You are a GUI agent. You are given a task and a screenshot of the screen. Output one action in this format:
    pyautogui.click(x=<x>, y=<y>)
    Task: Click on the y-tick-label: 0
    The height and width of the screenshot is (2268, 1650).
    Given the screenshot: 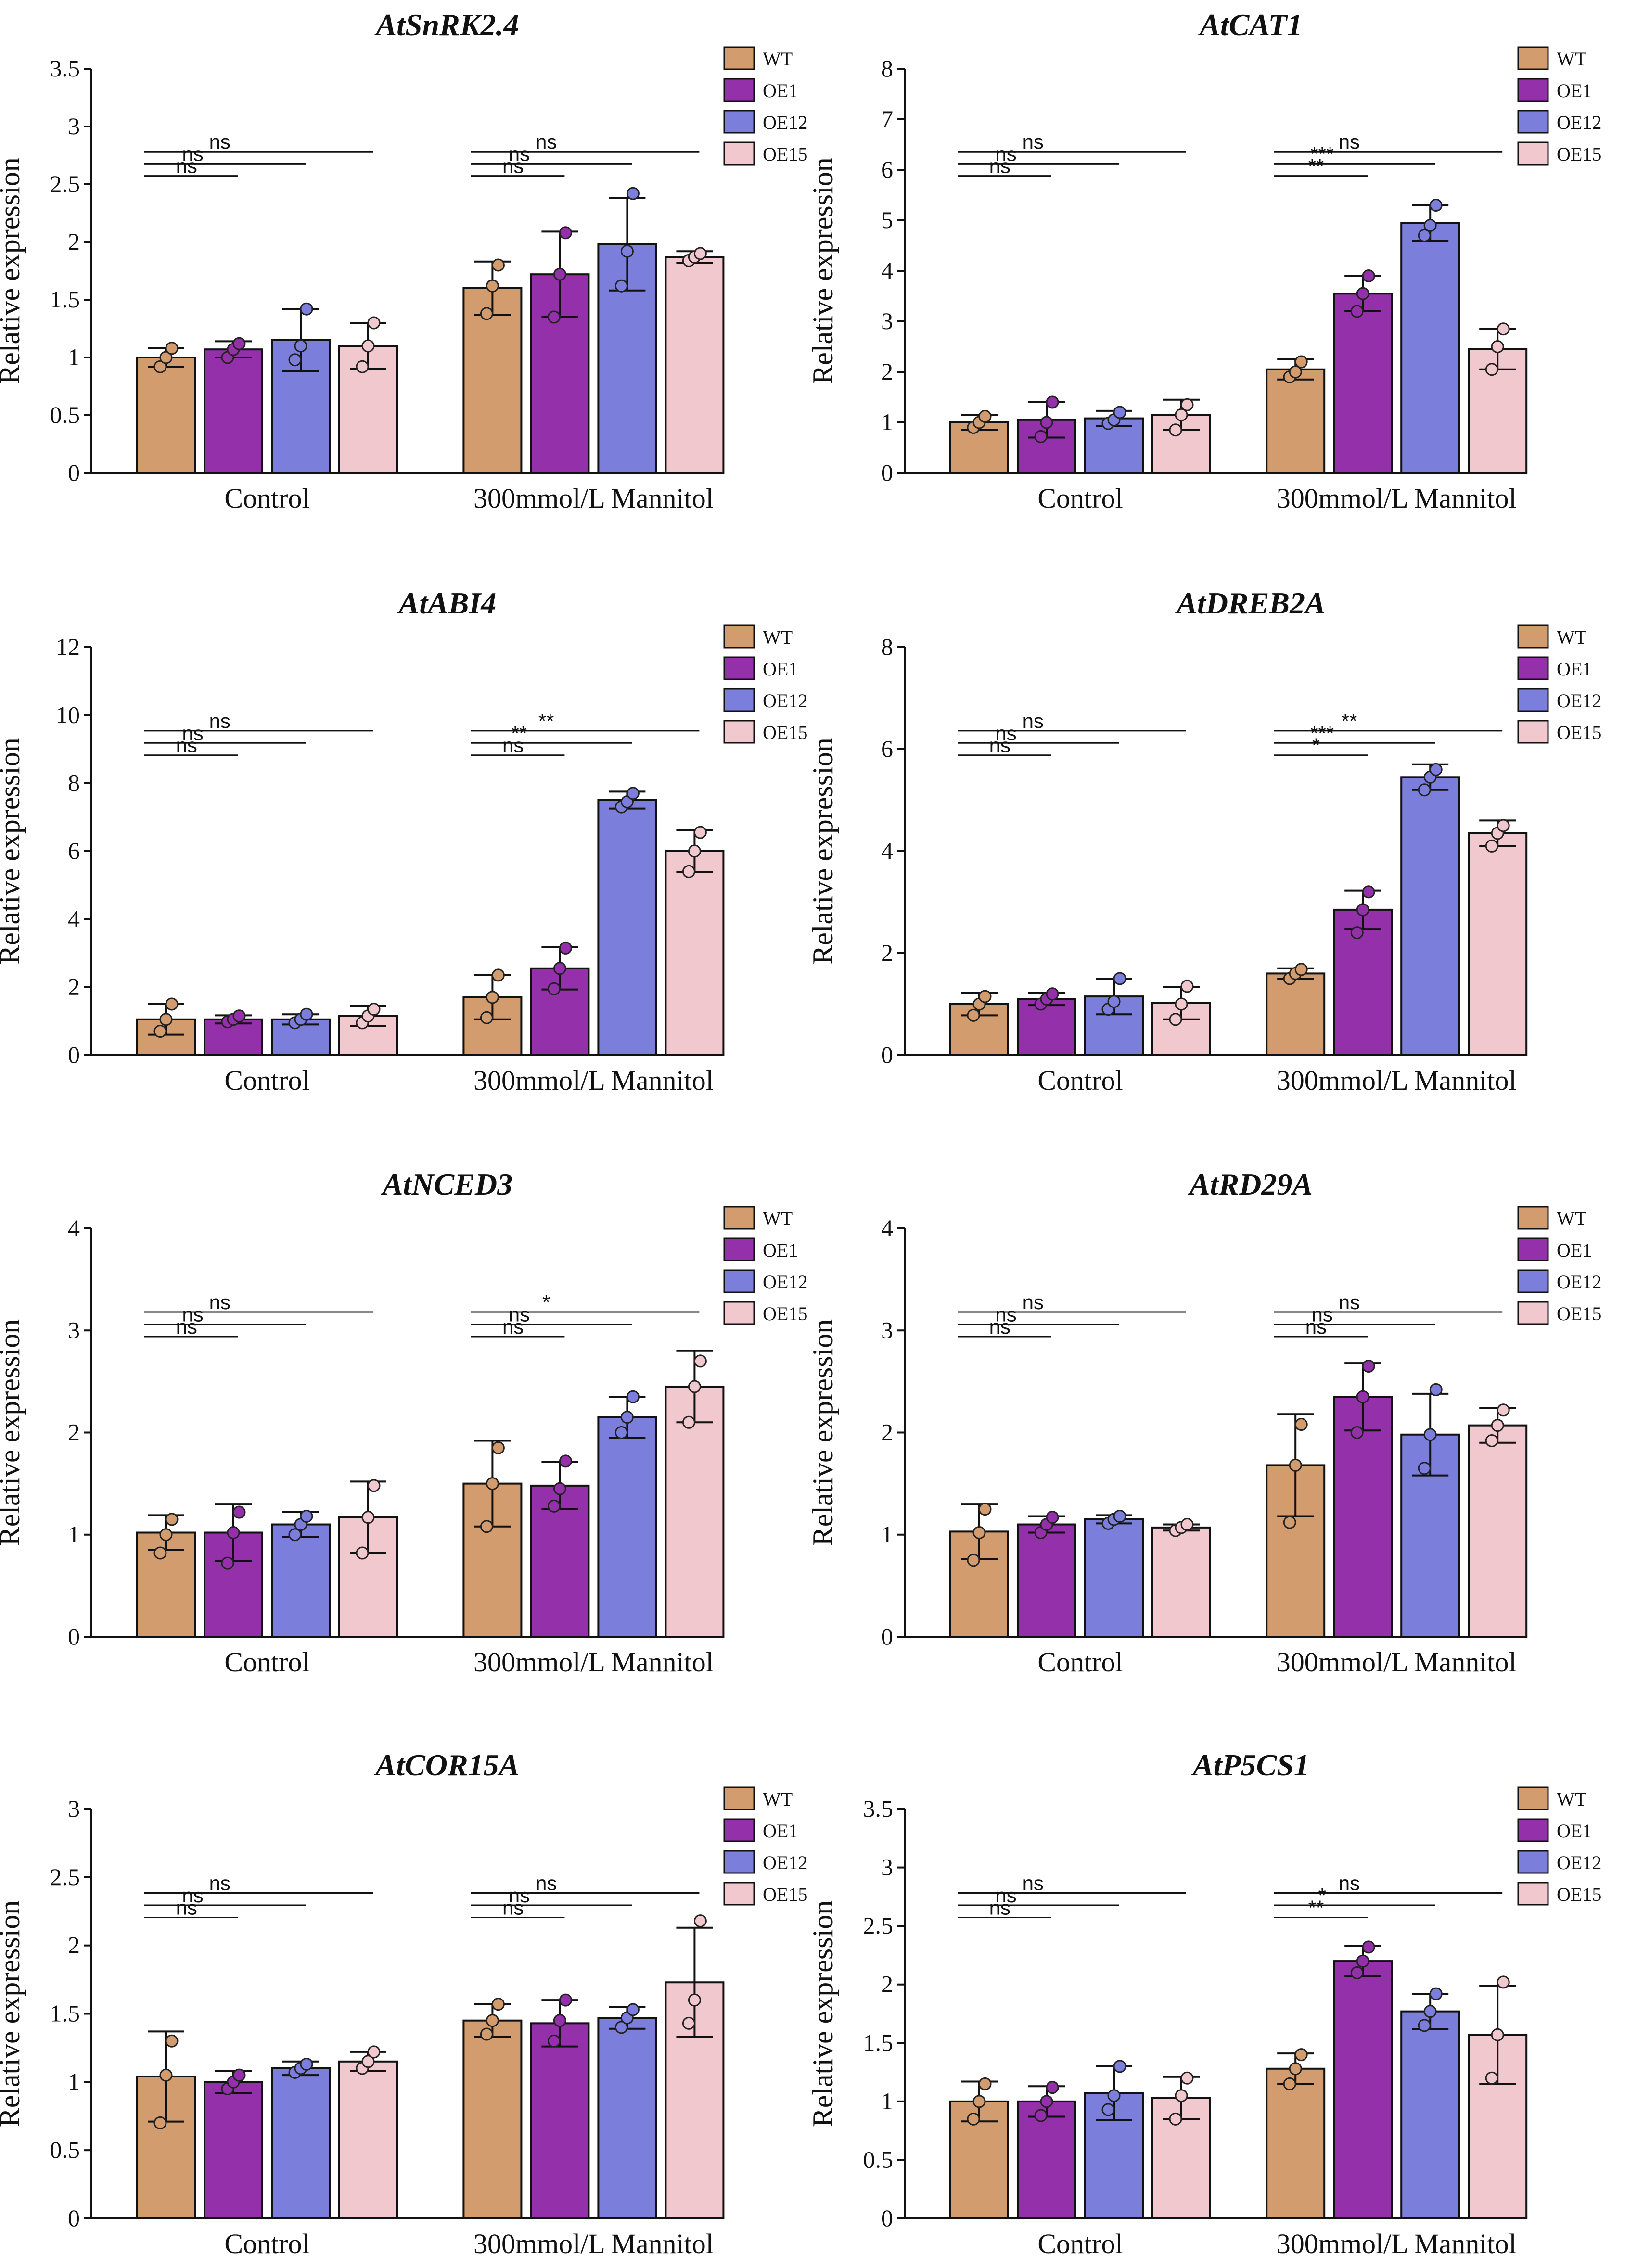 What is the action you would take?
    pyautogui.click(x=74, y=1054)
    